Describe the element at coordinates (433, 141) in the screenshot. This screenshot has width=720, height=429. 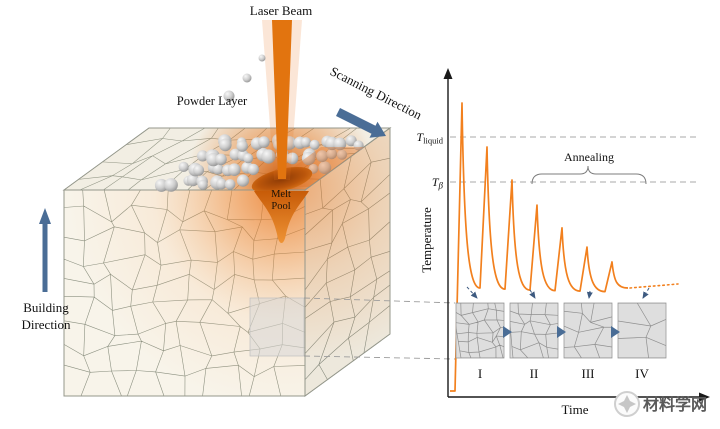
I see `t-liquid-subscript: liquid` at that location.